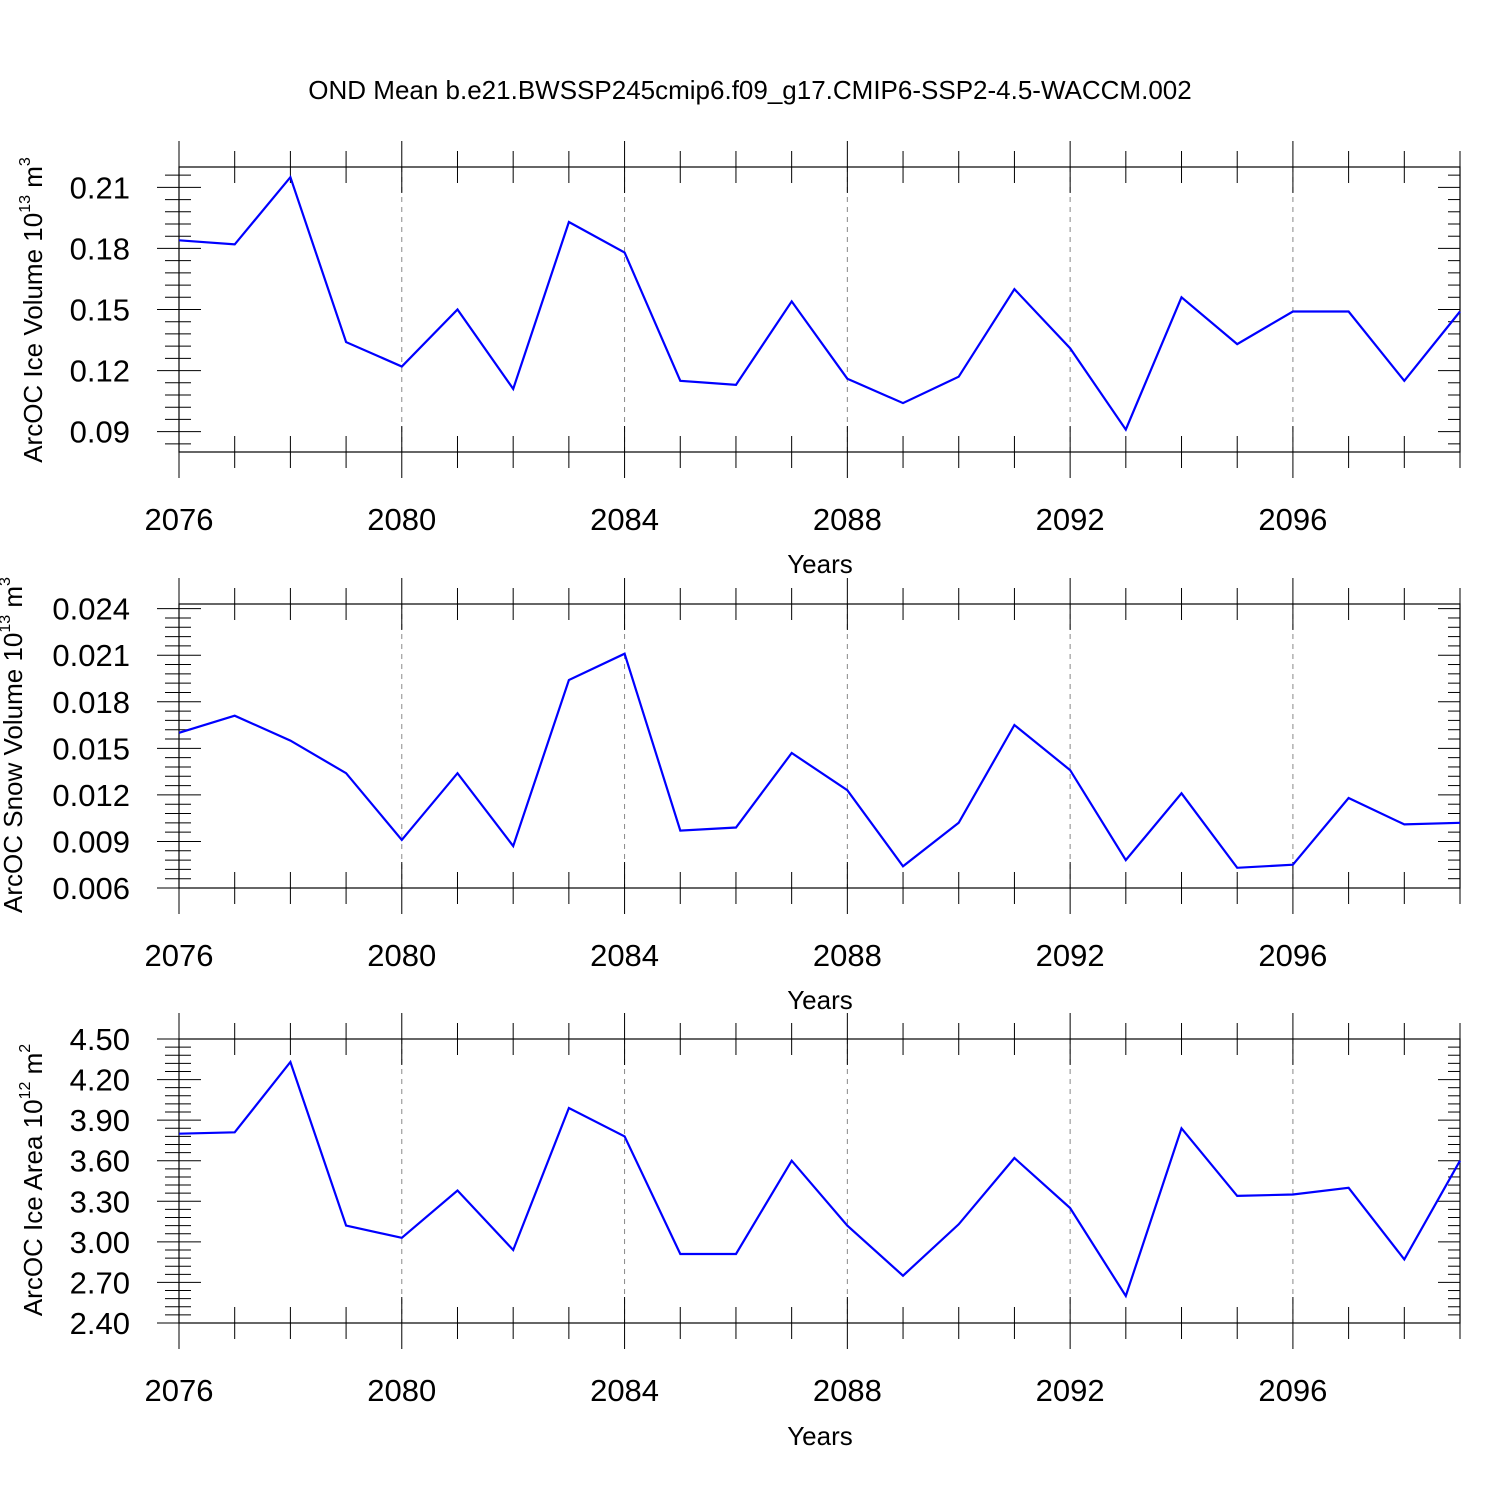  Describe the element at coordinates (100, 1120) in the screenshot. I see `y-tick-label: 3.90` at that location.